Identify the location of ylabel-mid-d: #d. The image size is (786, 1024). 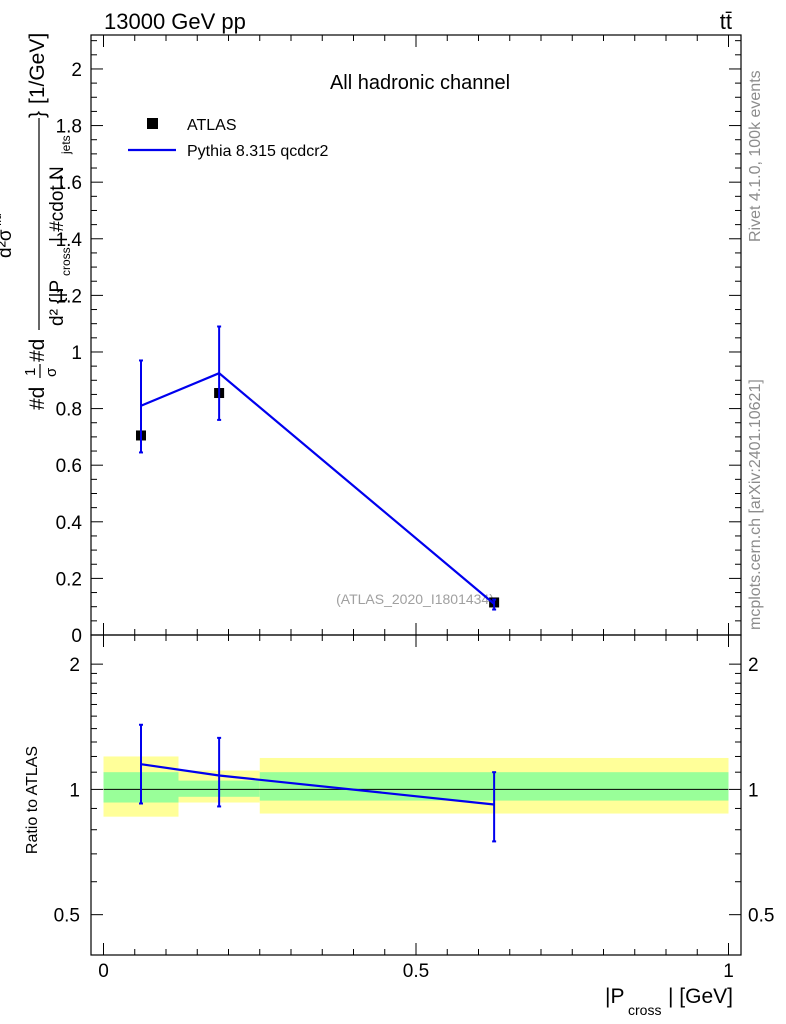
(37, 350).